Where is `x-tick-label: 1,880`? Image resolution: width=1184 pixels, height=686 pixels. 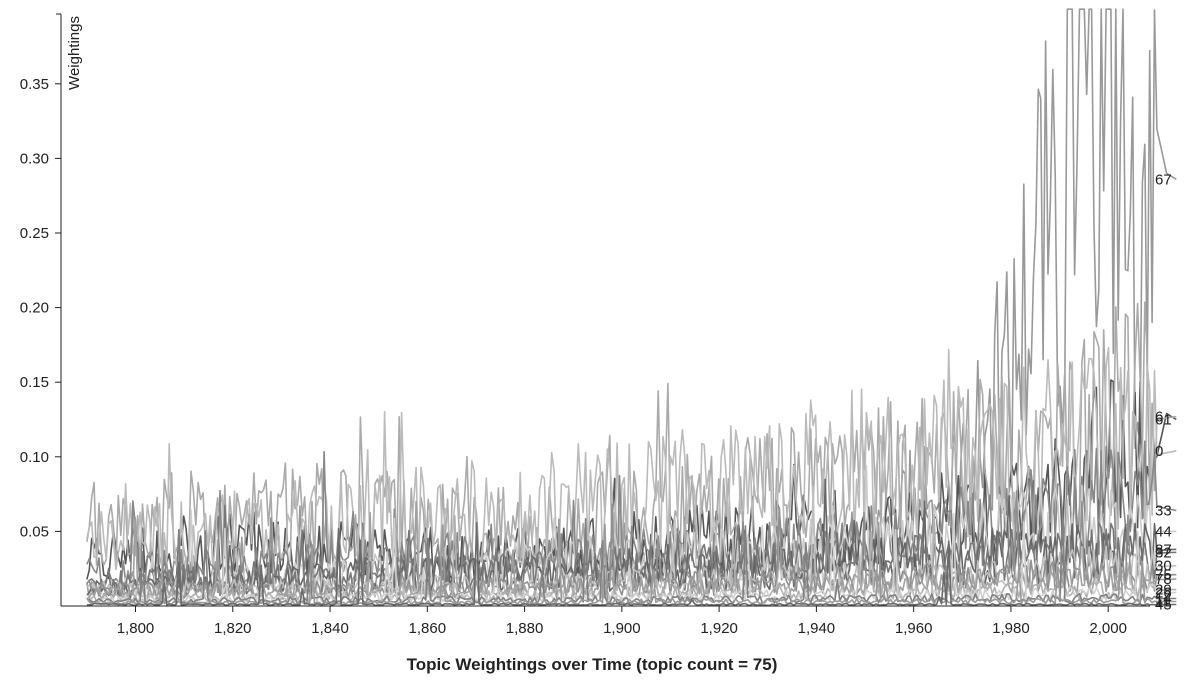 x-tick-label: 1,880 is located at coordinates (525, 628).